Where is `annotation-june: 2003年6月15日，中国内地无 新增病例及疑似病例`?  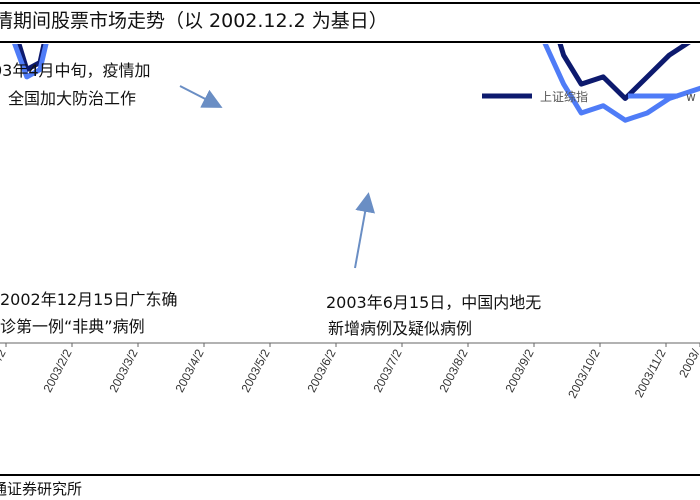 annotation-june: 2003年6月15日，中国内地无 新增病例及疑似病例 is located at coordinates (433, 265).